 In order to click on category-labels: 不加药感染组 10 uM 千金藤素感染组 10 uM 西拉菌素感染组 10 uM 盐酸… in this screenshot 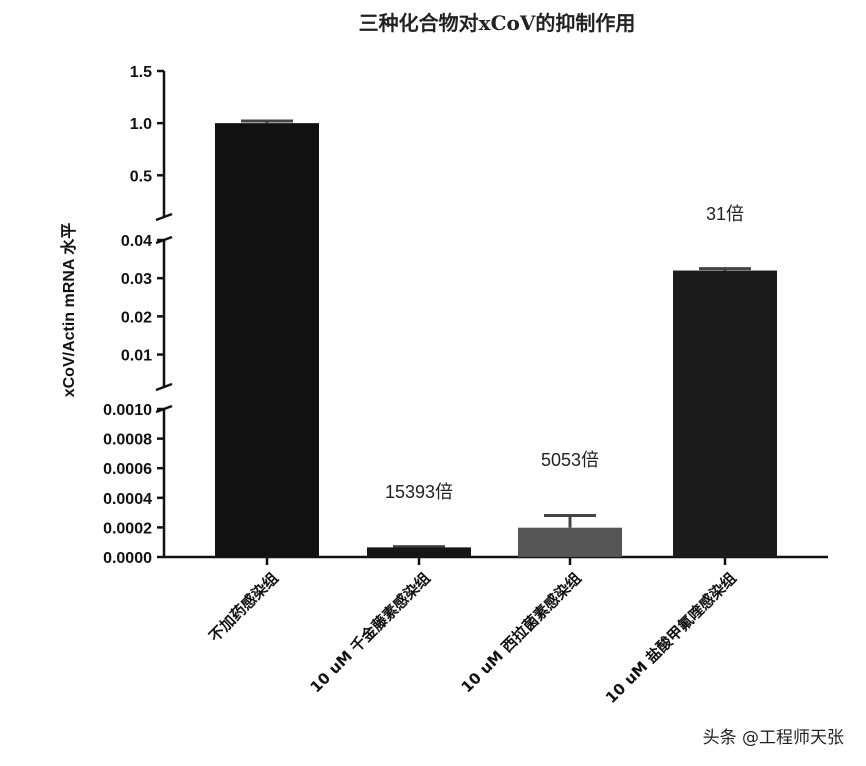, I will do `click(472, 638)`.